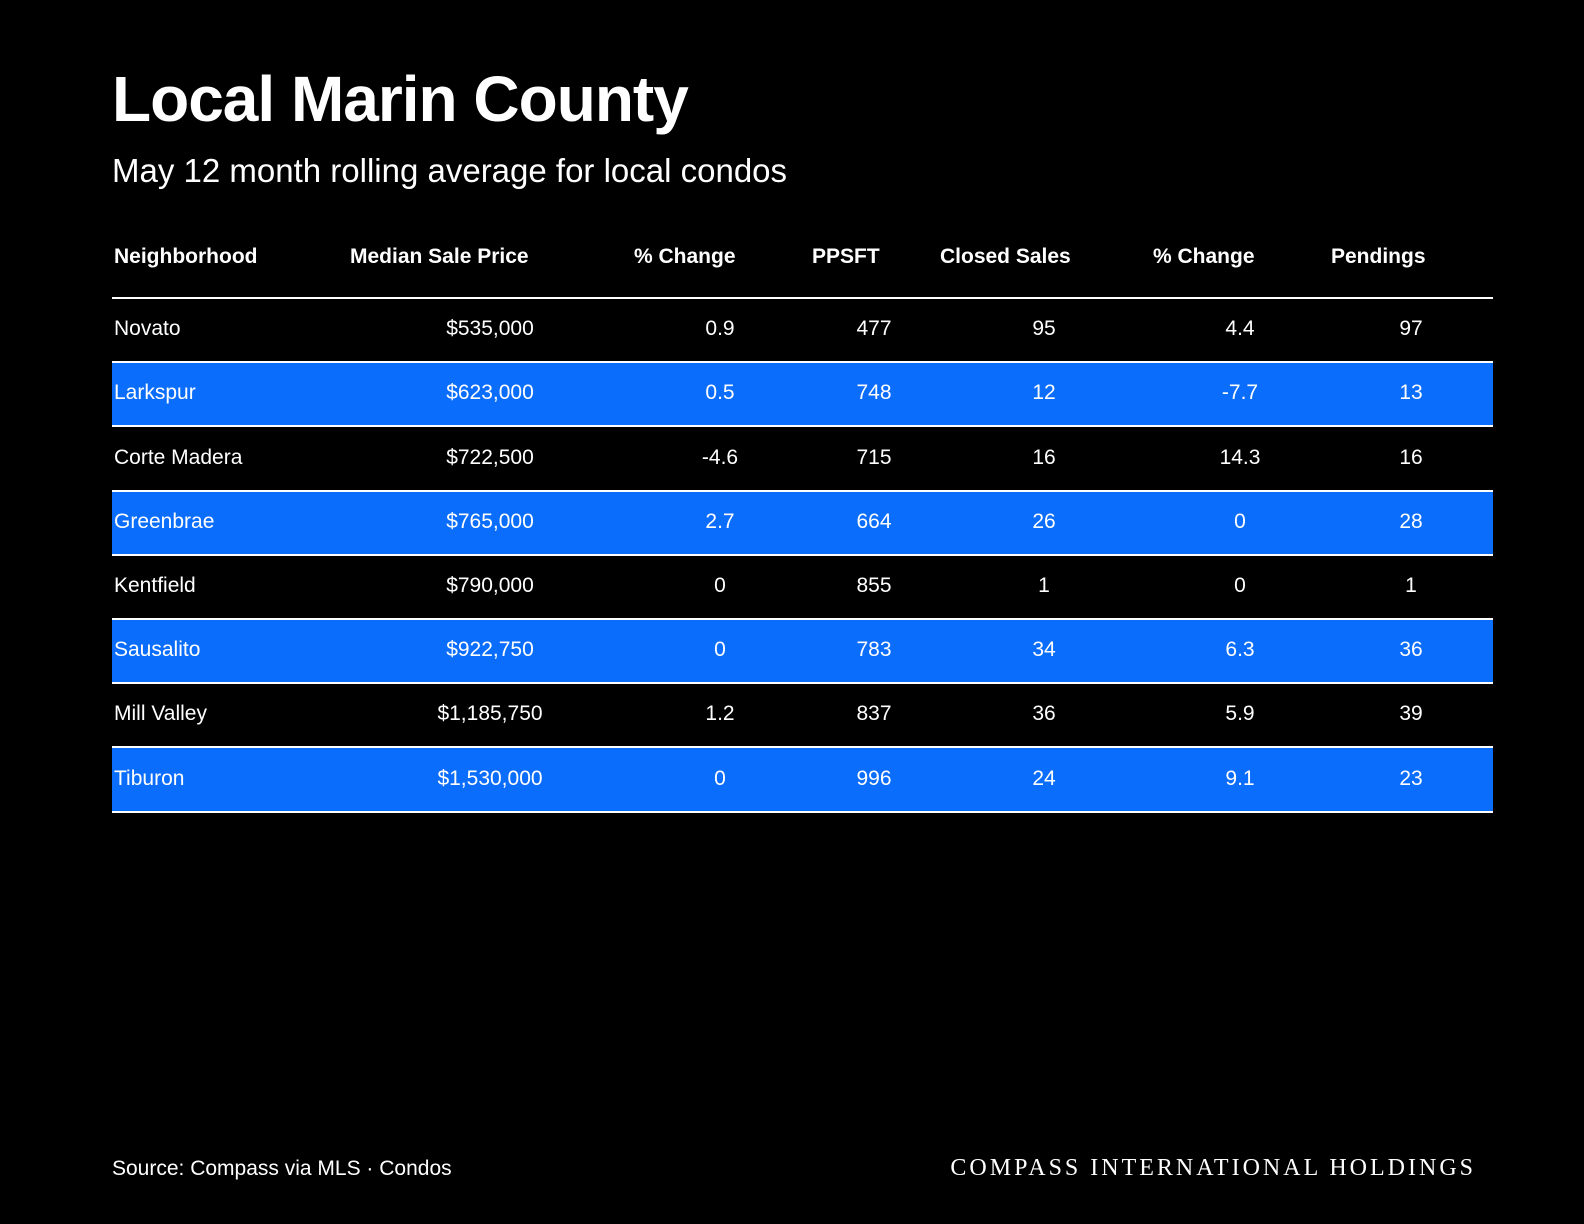  I want to click on value-cell: 783, so click(874, 650).